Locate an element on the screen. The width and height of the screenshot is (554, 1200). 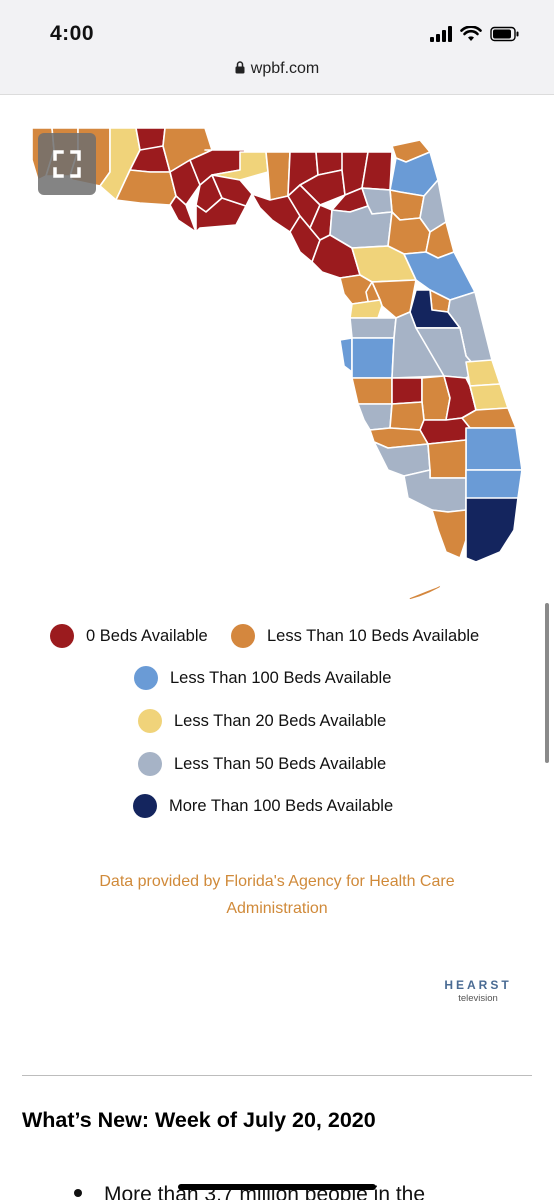
county-miami-dade is located at coordinates (492, 530).